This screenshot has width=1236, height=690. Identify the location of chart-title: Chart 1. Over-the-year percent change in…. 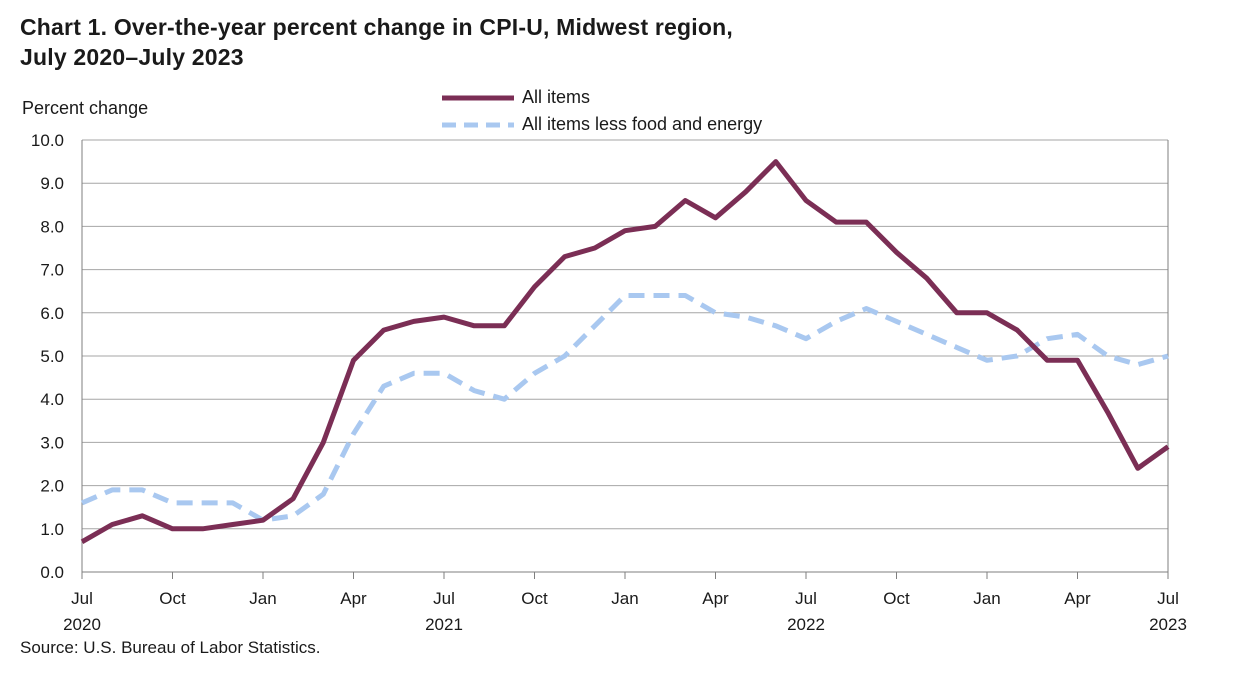
(376, 42).